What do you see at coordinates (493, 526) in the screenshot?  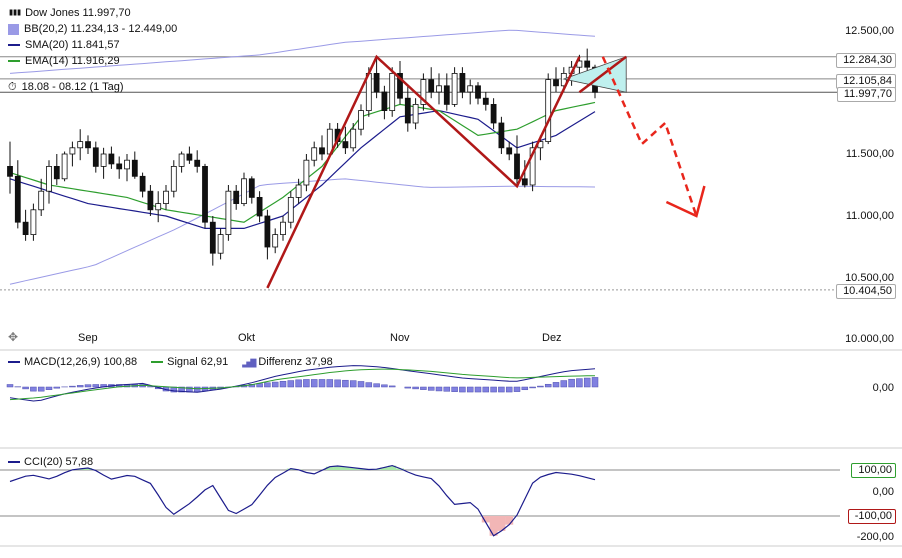 I see `cci-oversold-fill` at bounding box center [493, 526].